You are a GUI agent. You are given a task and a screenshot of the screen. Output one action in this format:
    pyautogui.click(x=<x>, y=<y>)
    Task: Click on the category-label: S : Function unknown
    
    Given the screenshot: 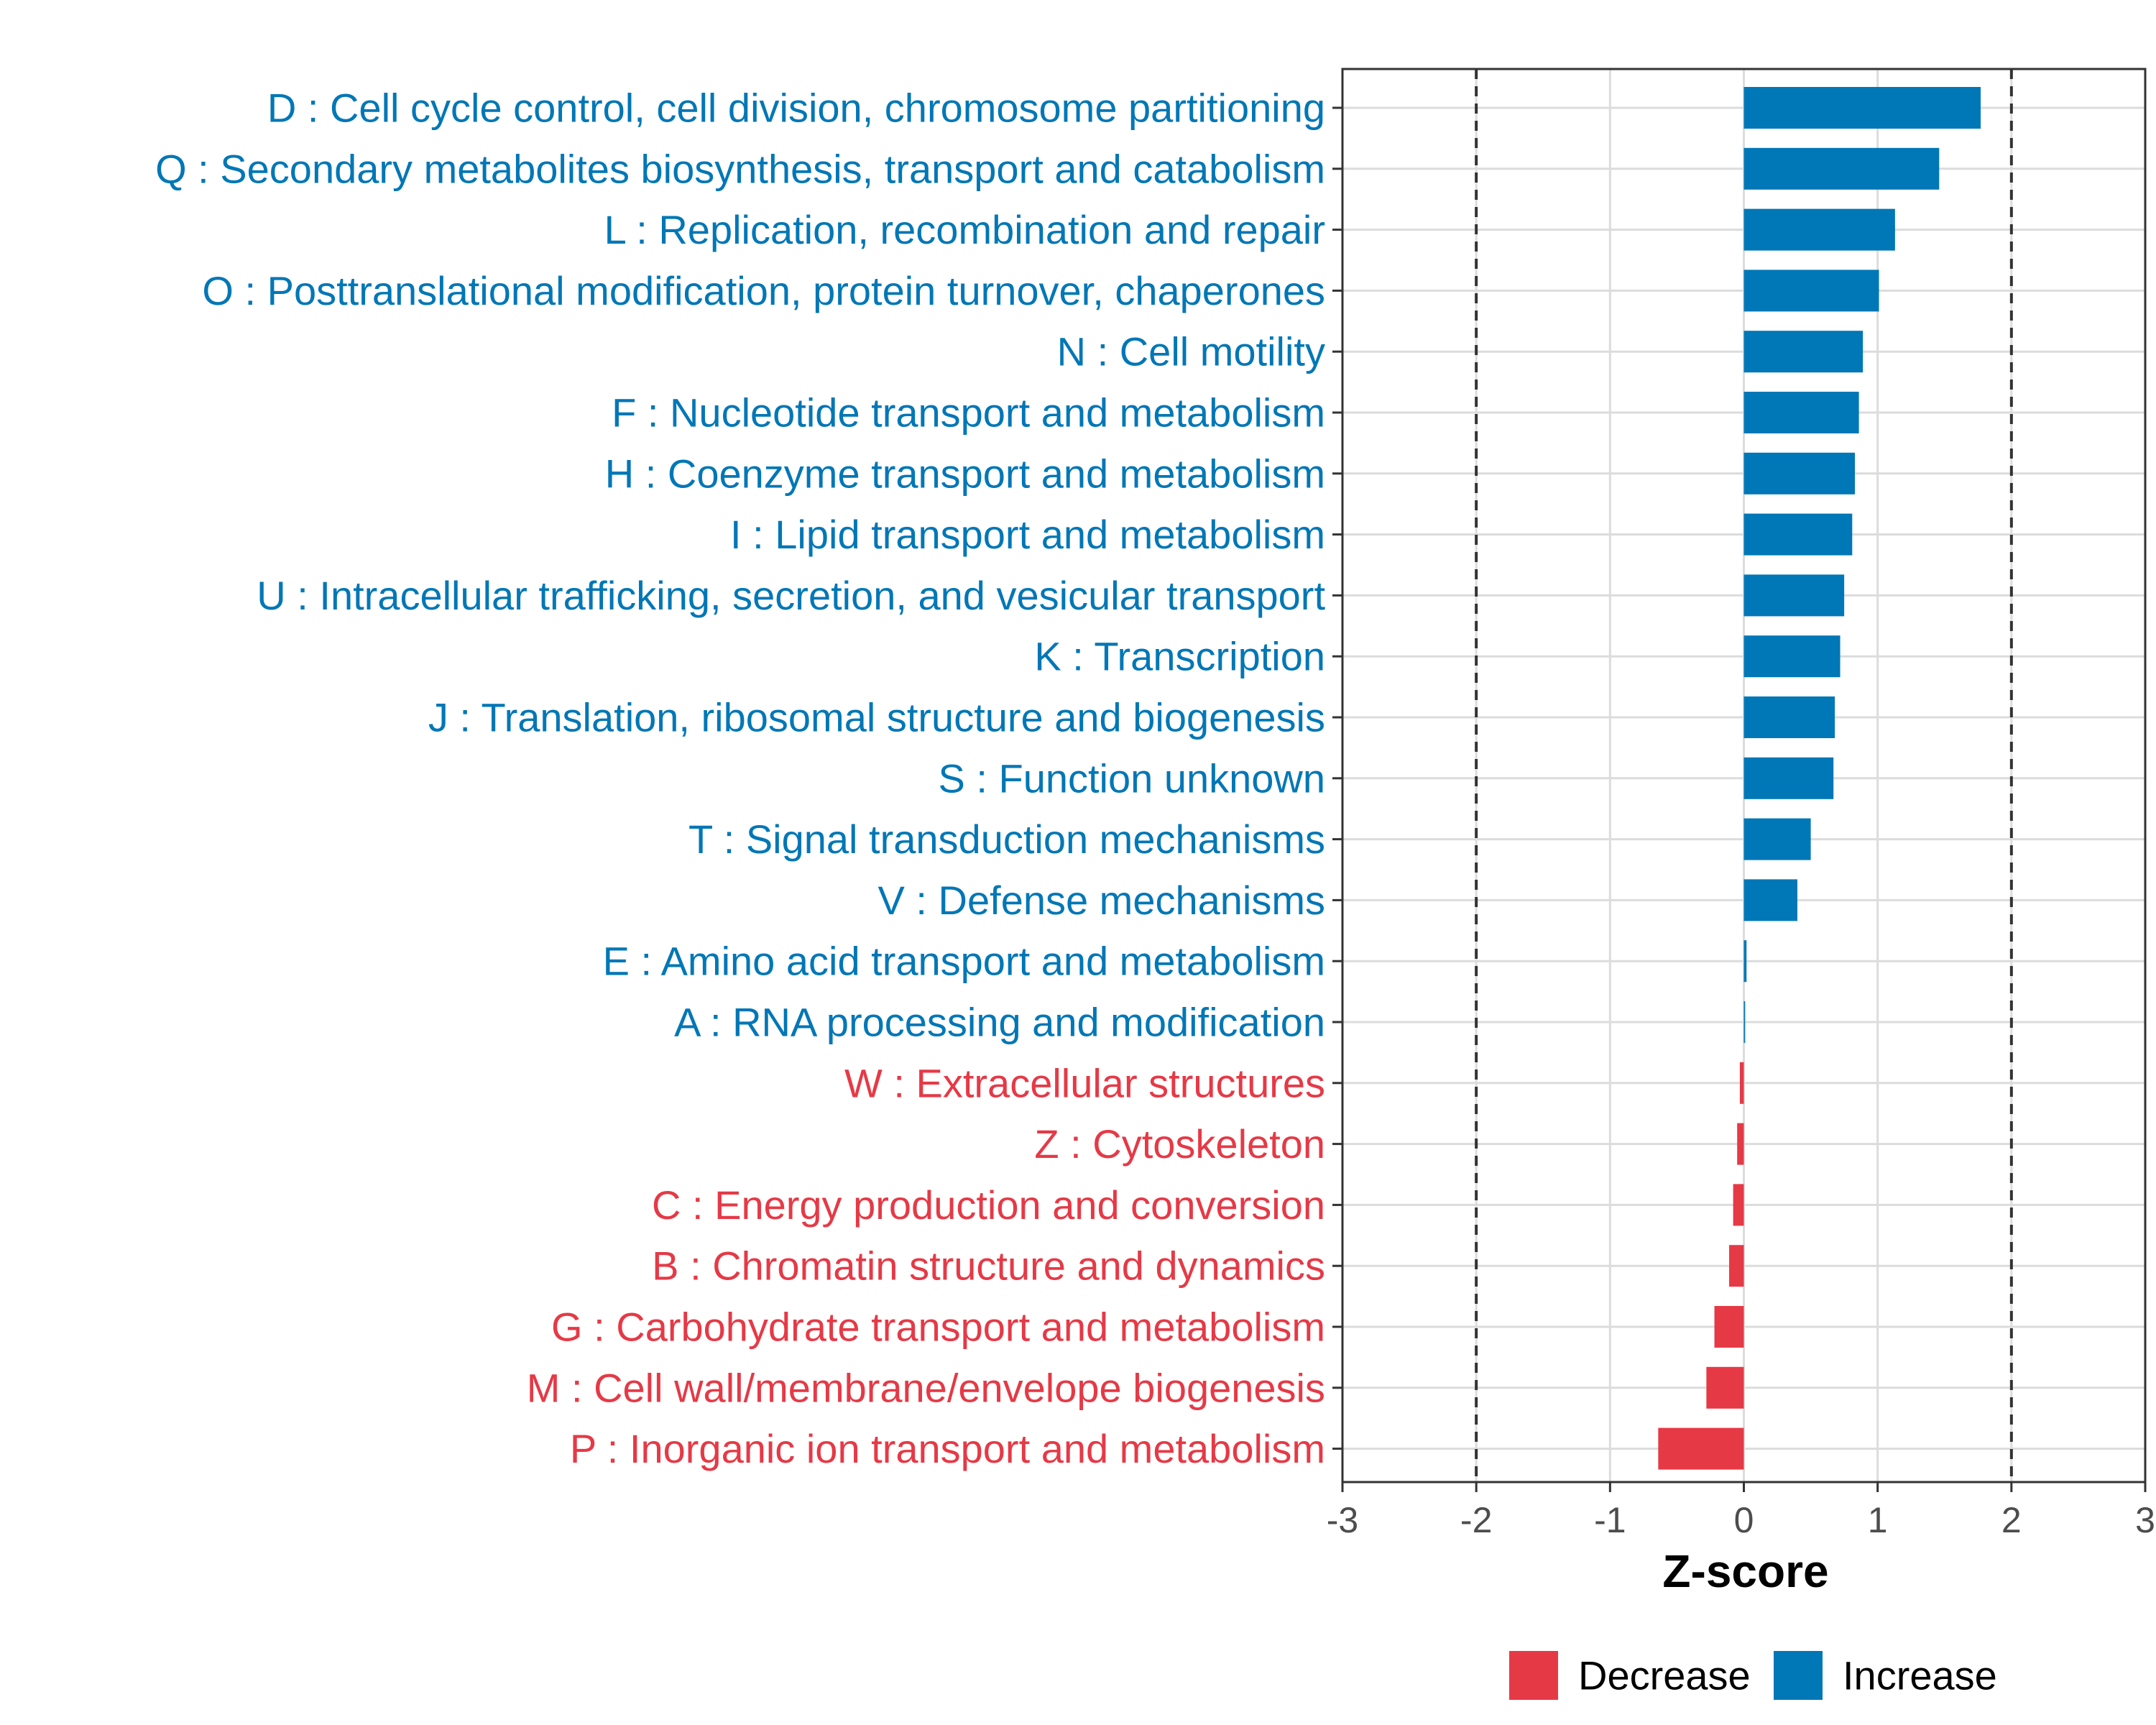 What is the action you would take?
    pyautogui.click(x=1131, y=778)
    